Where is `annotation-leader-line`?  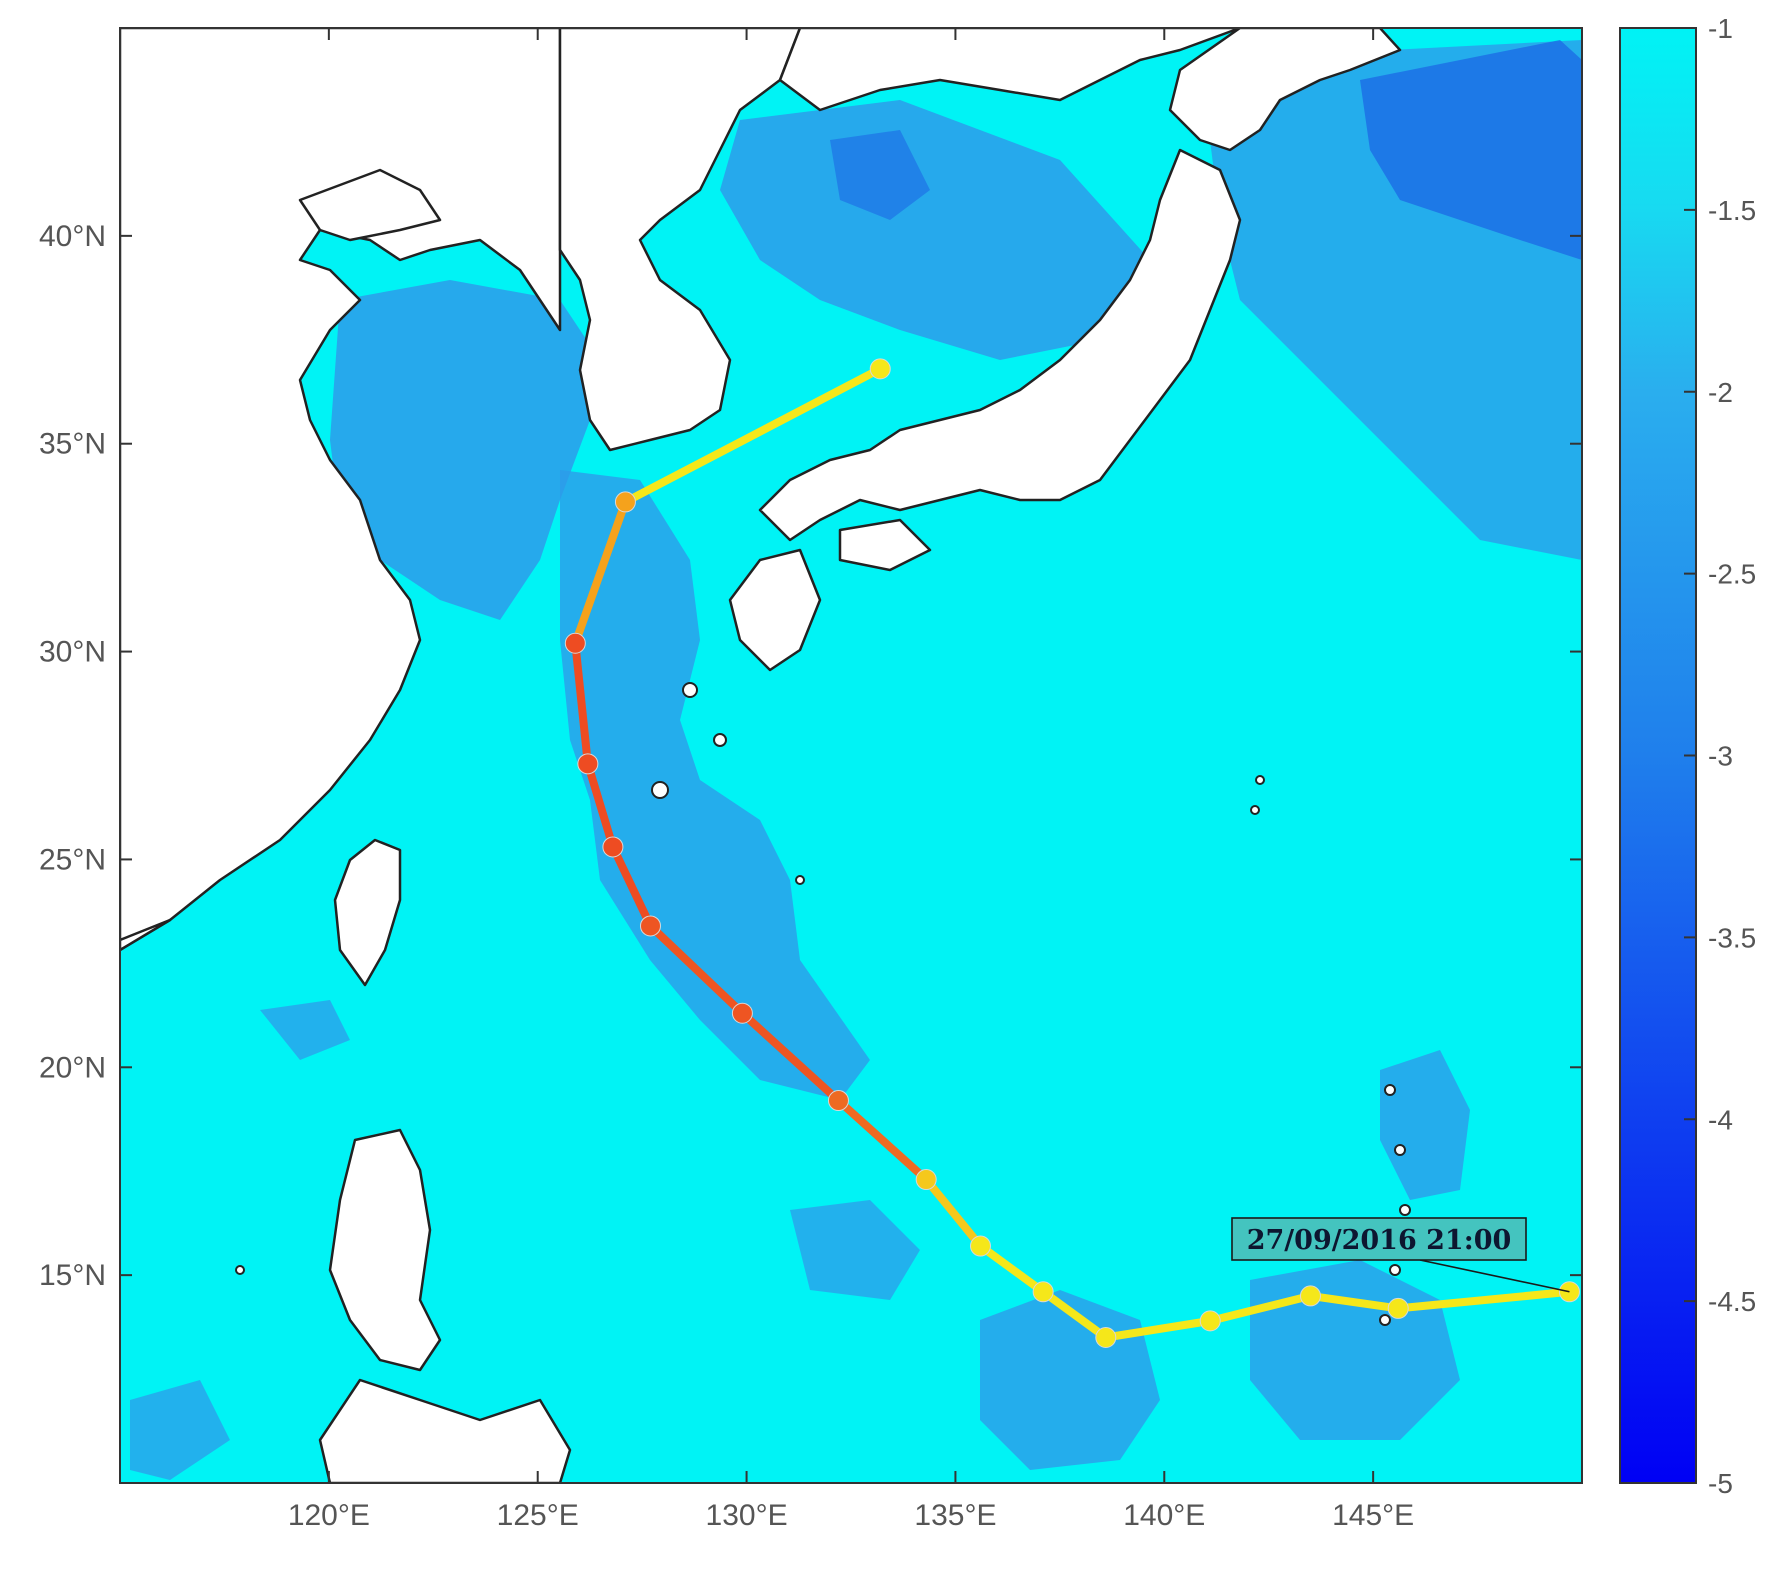
annotation-leader-line is located at coordinates (1494, 1276).